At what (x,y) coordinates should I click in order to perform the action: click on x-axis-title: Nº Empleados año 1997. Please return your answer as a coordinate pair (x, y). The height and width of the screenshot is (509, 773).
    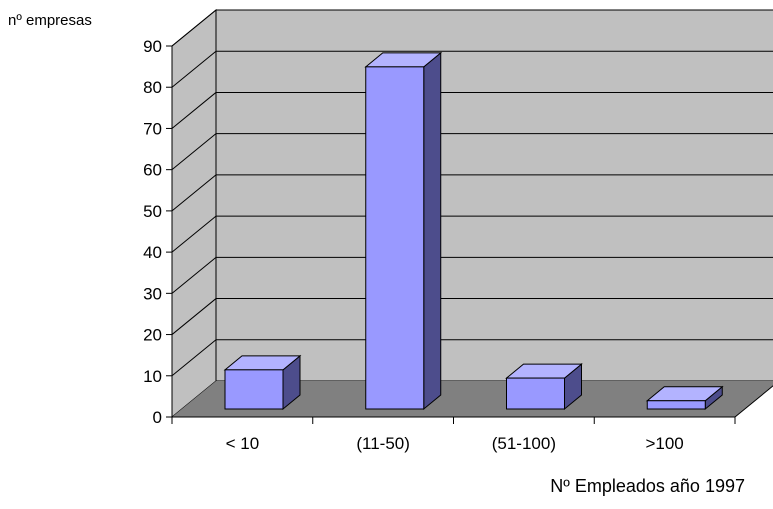
    Looking at the image, I should click on (647, 486).